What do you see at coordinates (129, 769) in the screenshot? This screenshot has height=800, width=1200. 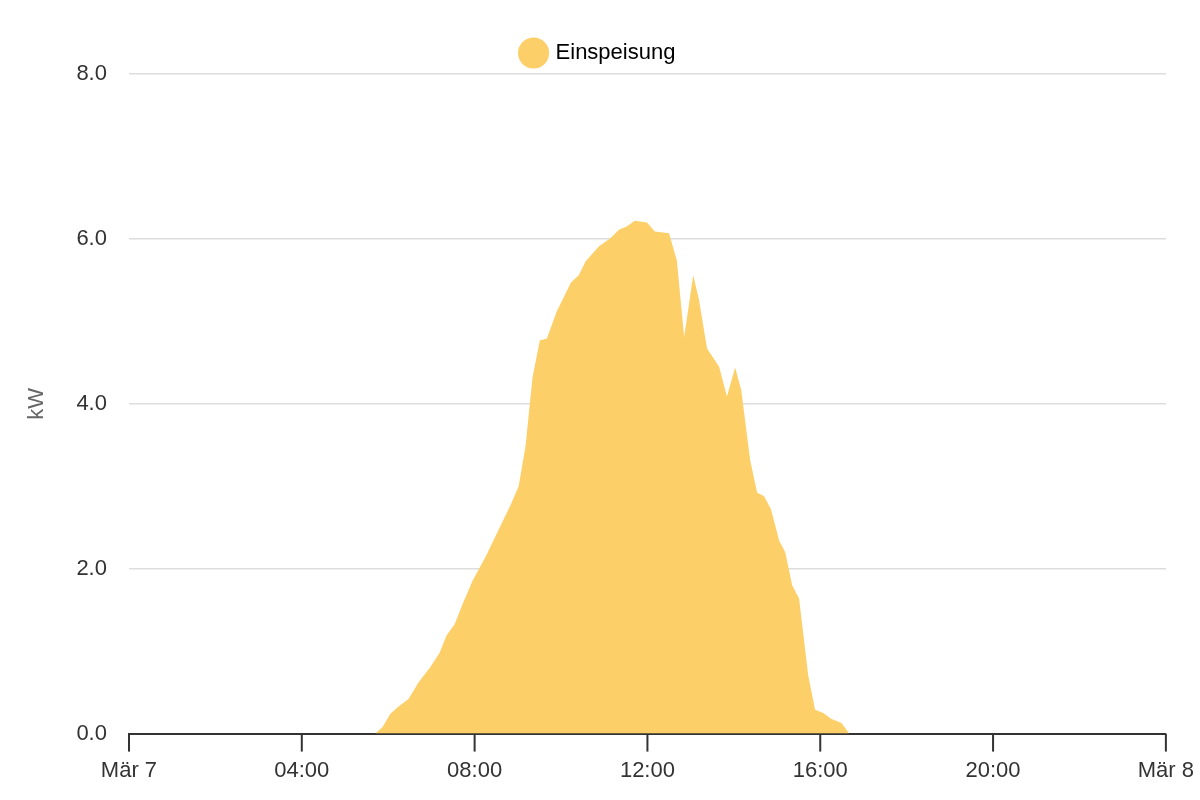 I see `x-tick-label: Mär 7` at bounding box center [129, 769].